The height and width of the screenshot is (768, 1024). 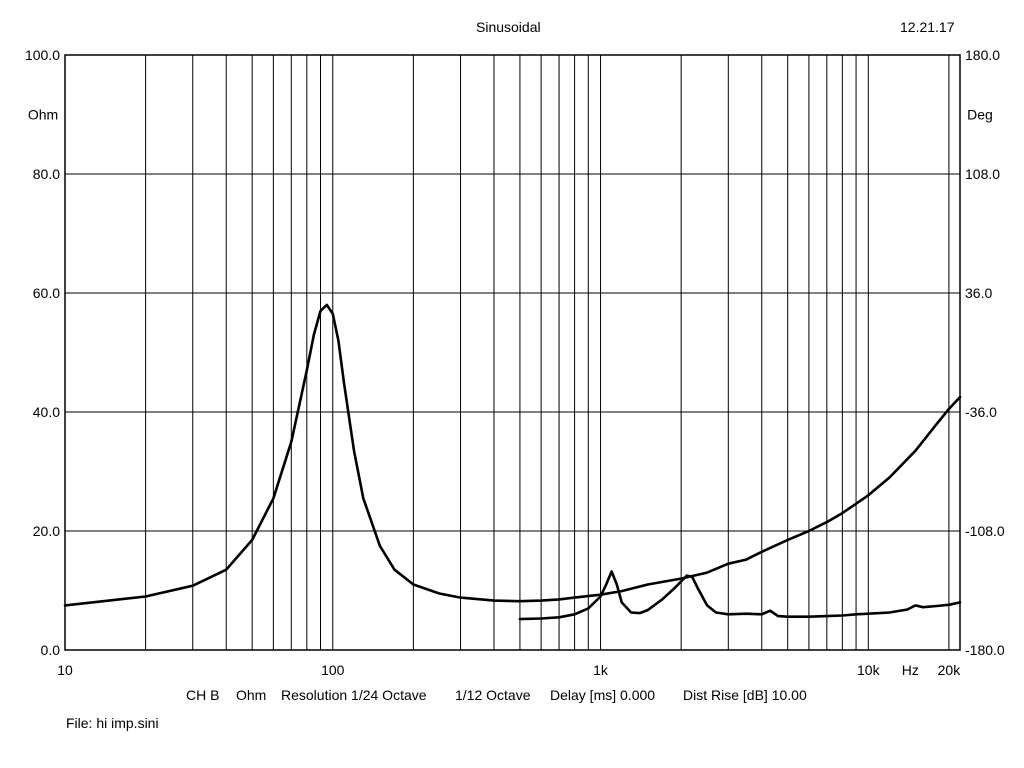 I want to click on y-axis-label: Ohm, so click(x=43, y=115).